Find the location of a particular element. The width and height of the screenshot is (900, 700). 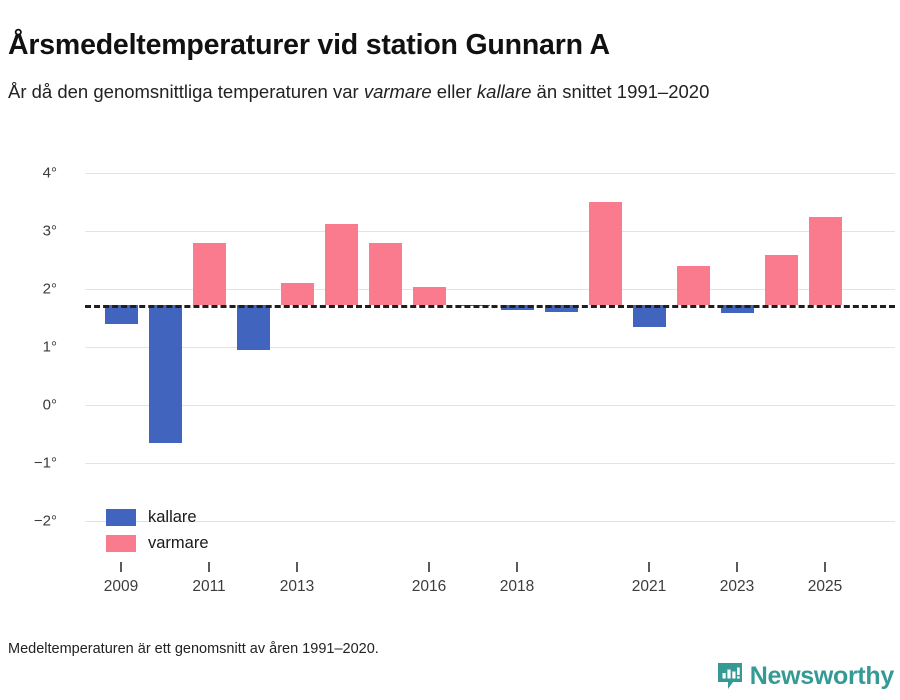

bar-2019 is located at coordinates (561, 308).